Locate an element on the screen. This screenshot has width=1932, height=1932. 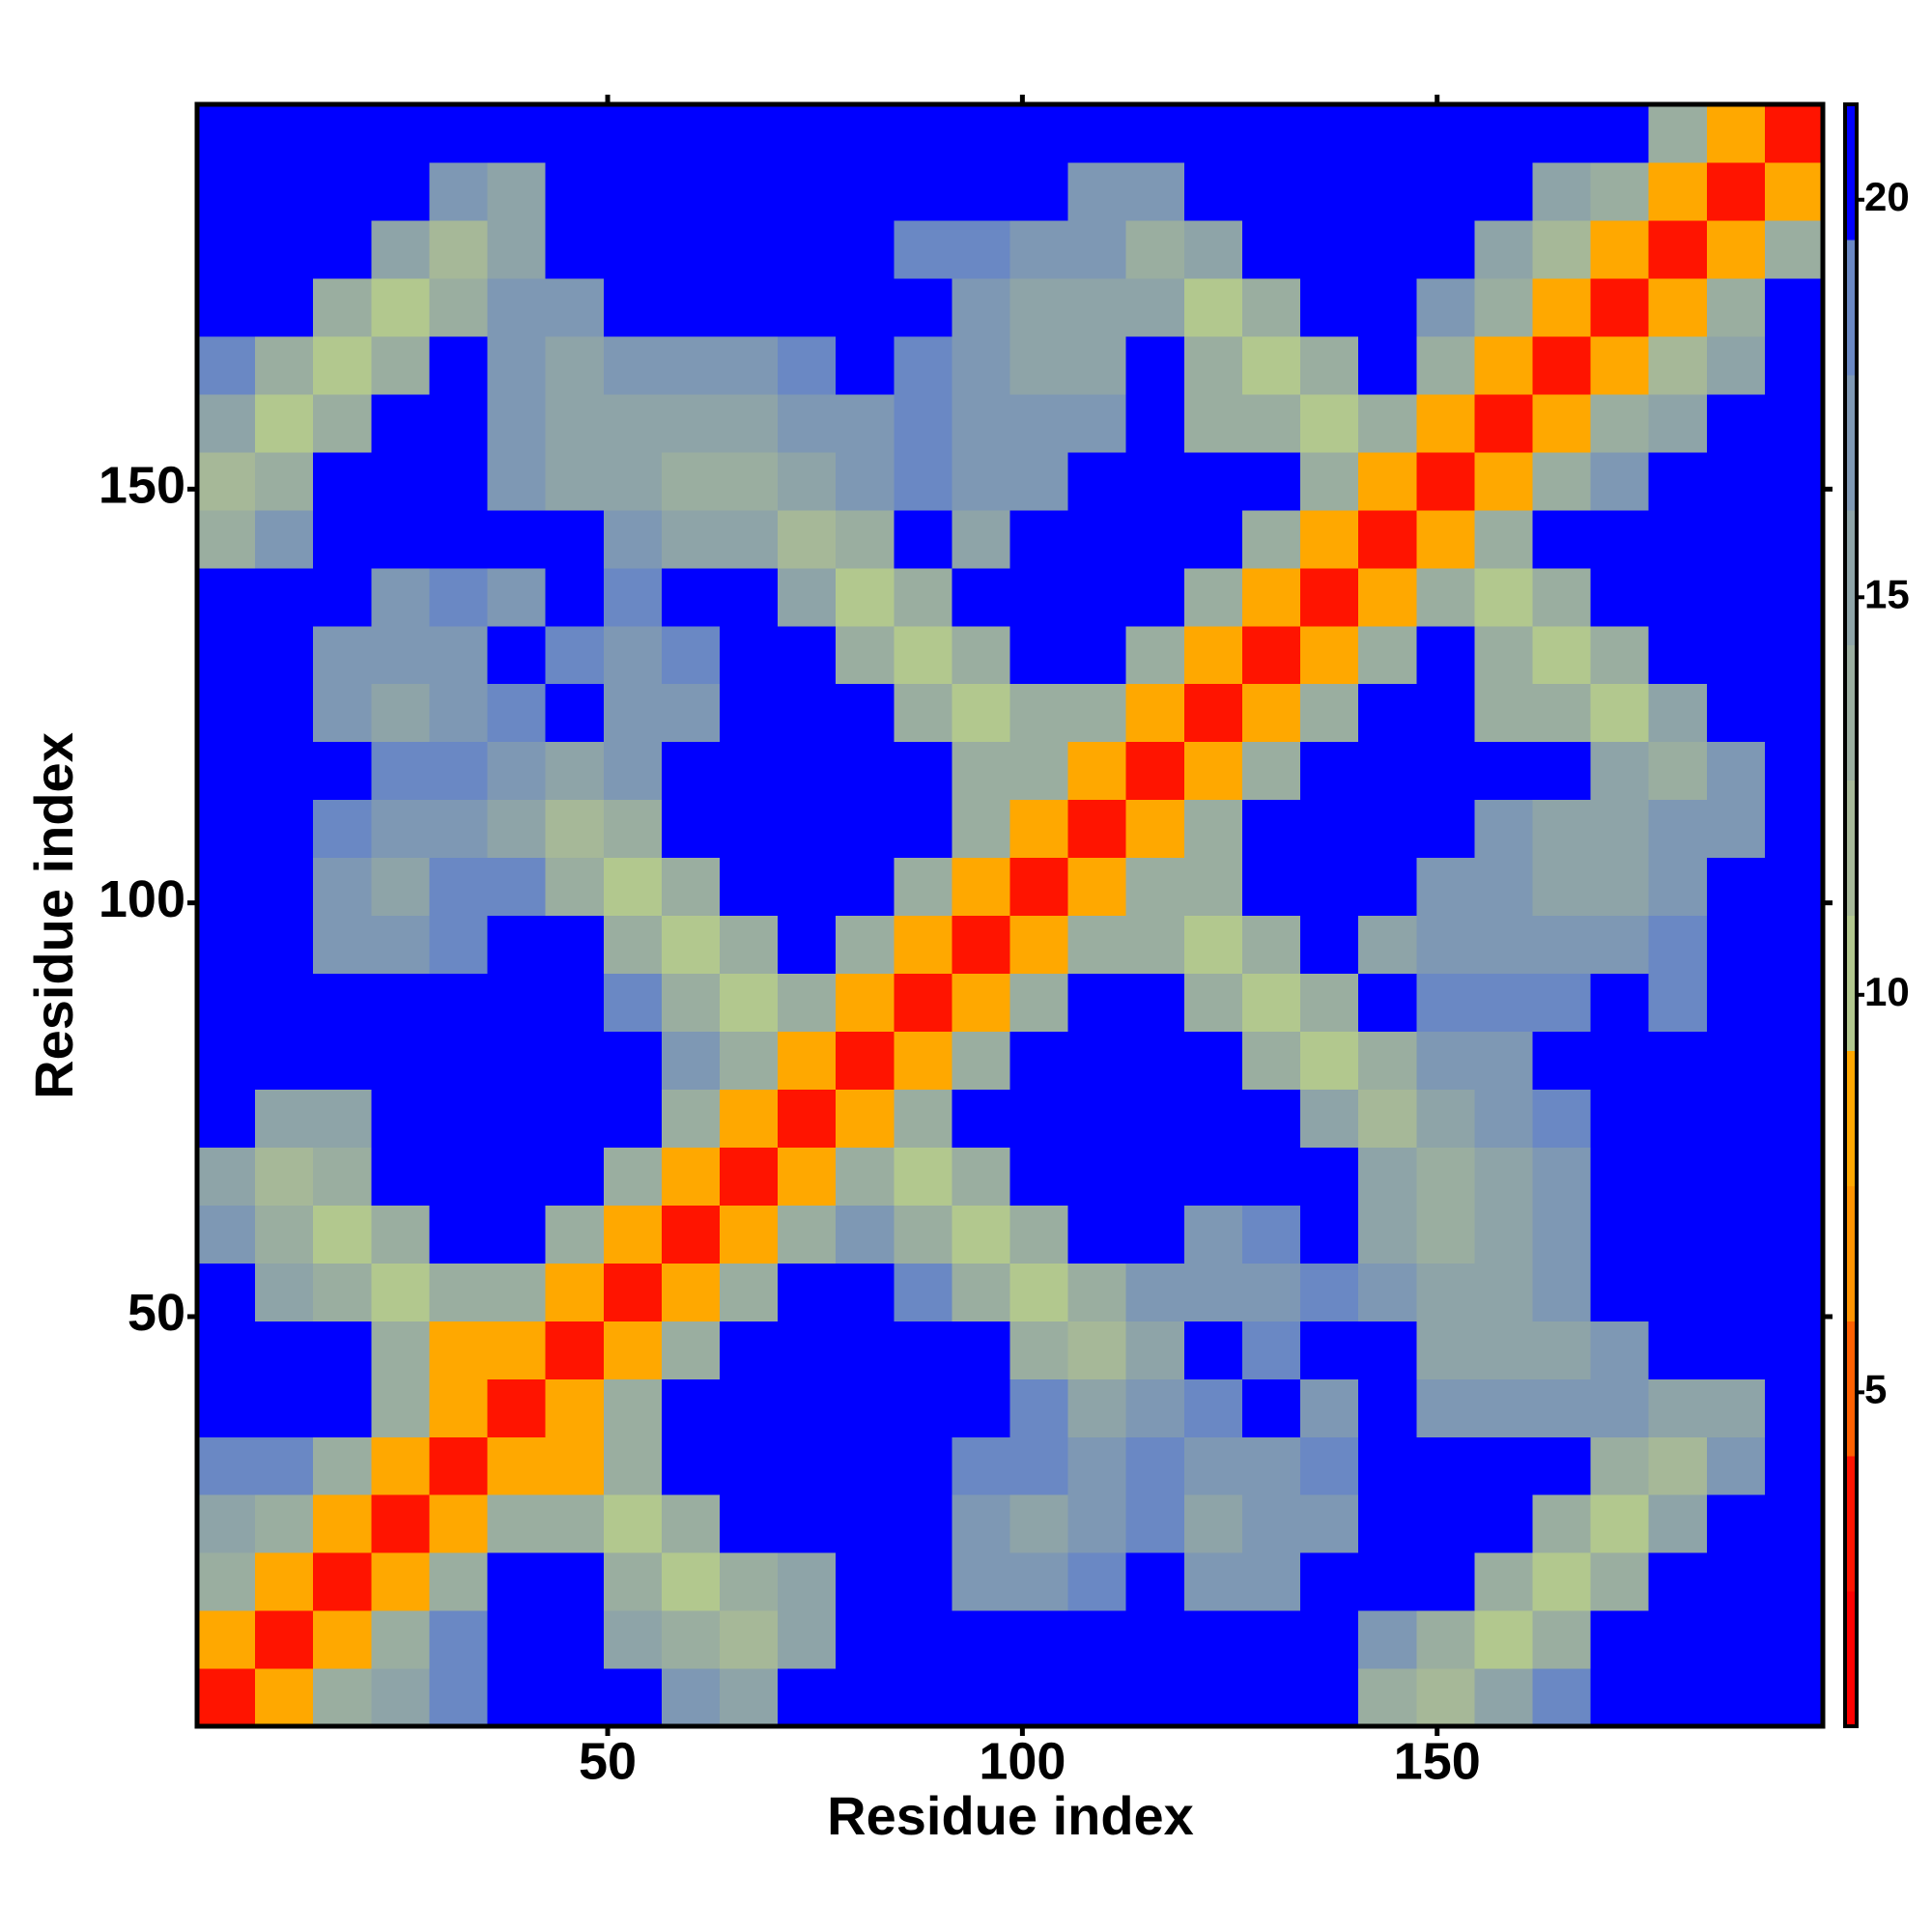
x-tick-label: 150 is located at coordinates (1437, 1761).